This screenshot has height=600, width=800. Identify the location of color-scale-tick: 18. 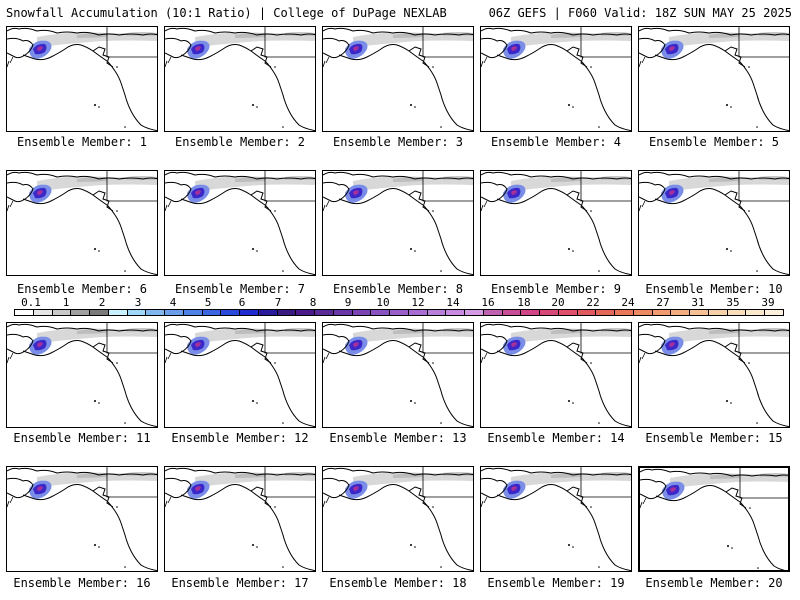
(524, 302).